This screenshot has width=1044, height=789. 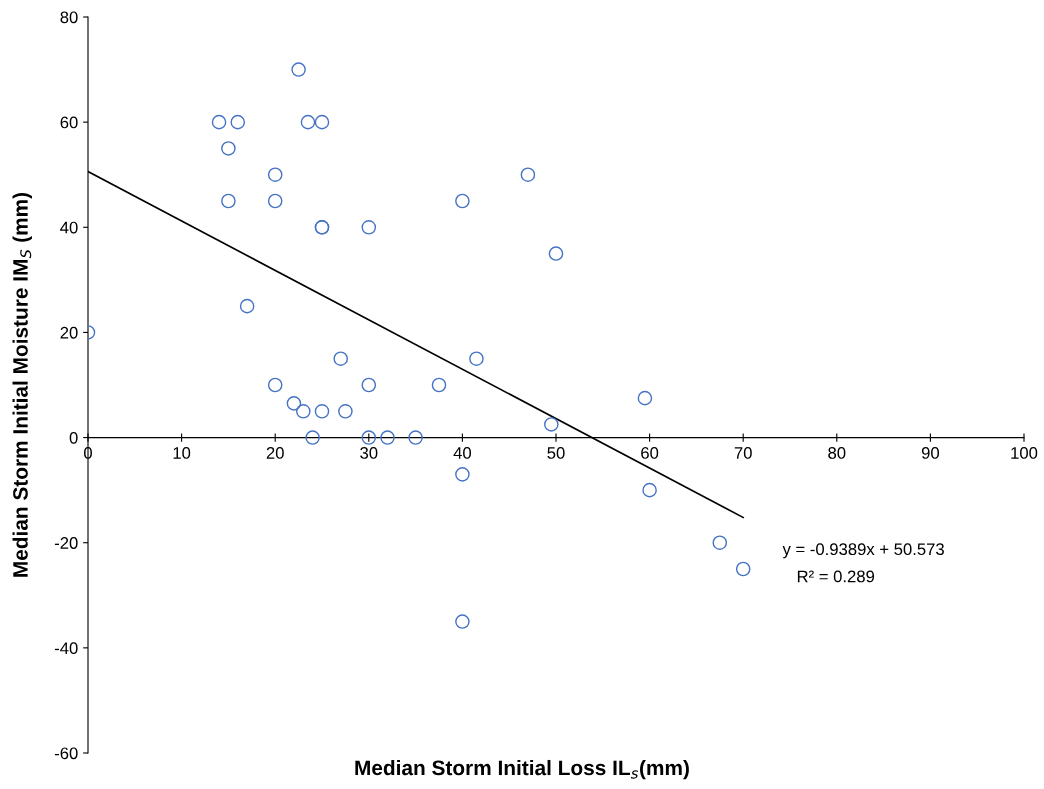 I want to click on y-tick-label: 40, so click(x=69, y=227).